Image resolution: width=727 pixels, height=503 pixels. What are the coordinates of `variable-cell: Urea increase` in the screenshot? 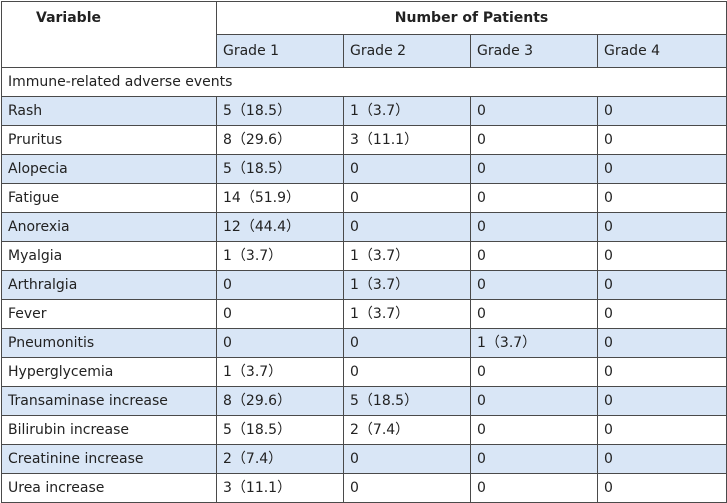 It's located at (109, 488).